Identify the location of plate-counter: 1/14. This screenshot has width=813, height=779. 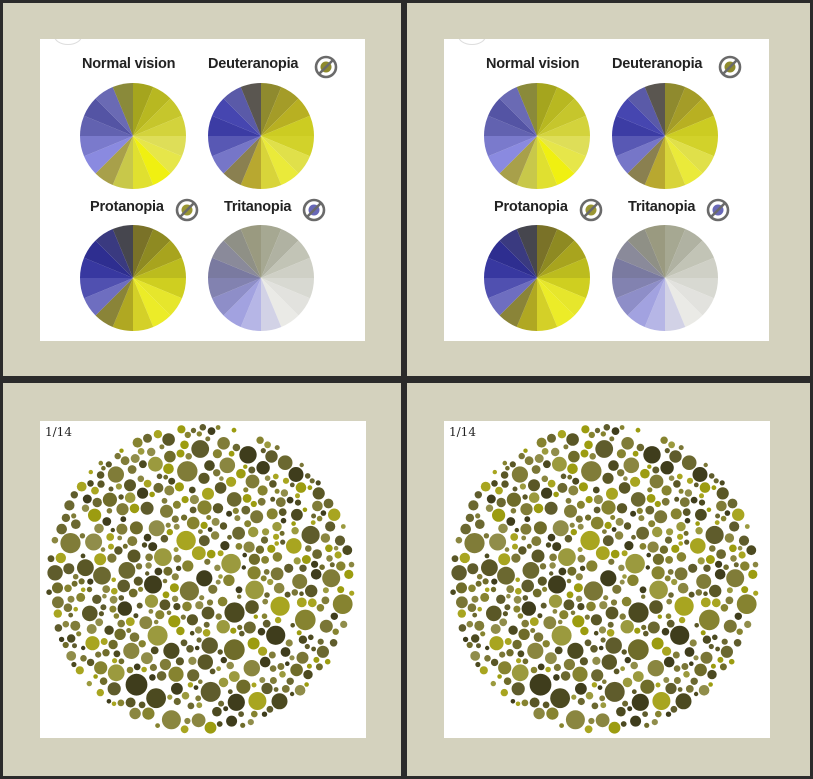
(462, 432).